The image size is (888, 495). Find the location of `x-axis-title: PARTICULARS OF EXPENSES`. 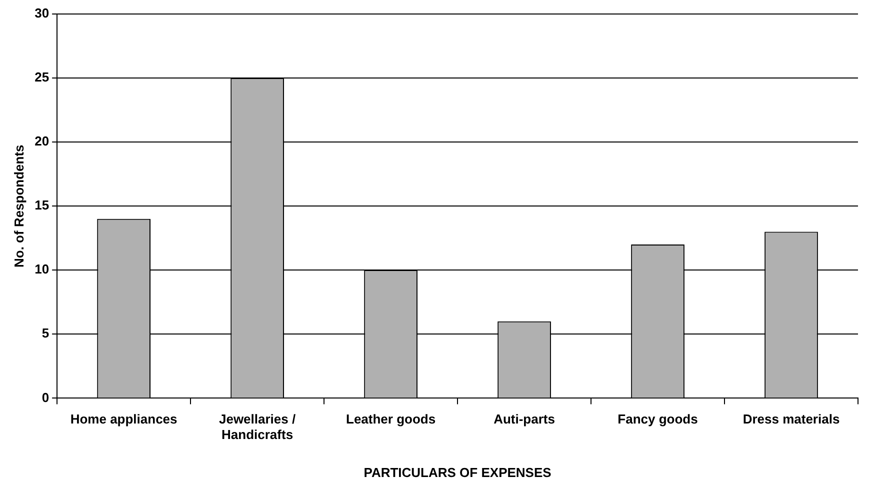

x-axis-title: PARTICULARS OF EXPENSES is located at coordinates (458, 472).